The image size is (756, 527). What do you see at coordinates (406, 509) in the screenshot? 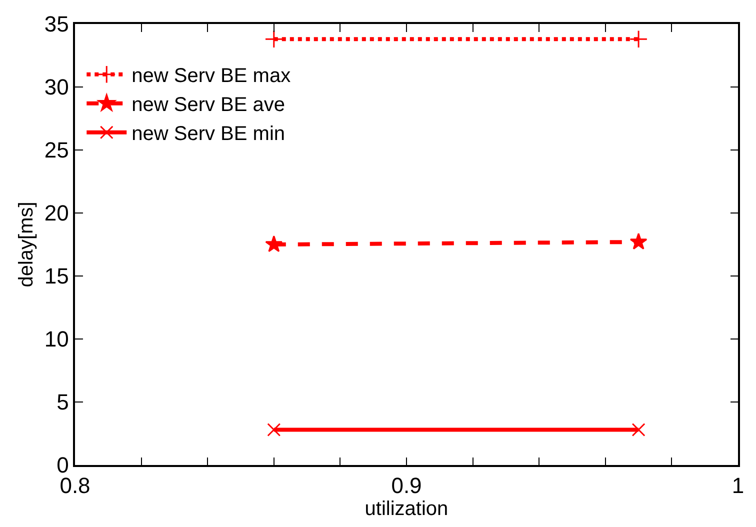
I see `x-axis-title: utilization` at bounding box center [406, 509].